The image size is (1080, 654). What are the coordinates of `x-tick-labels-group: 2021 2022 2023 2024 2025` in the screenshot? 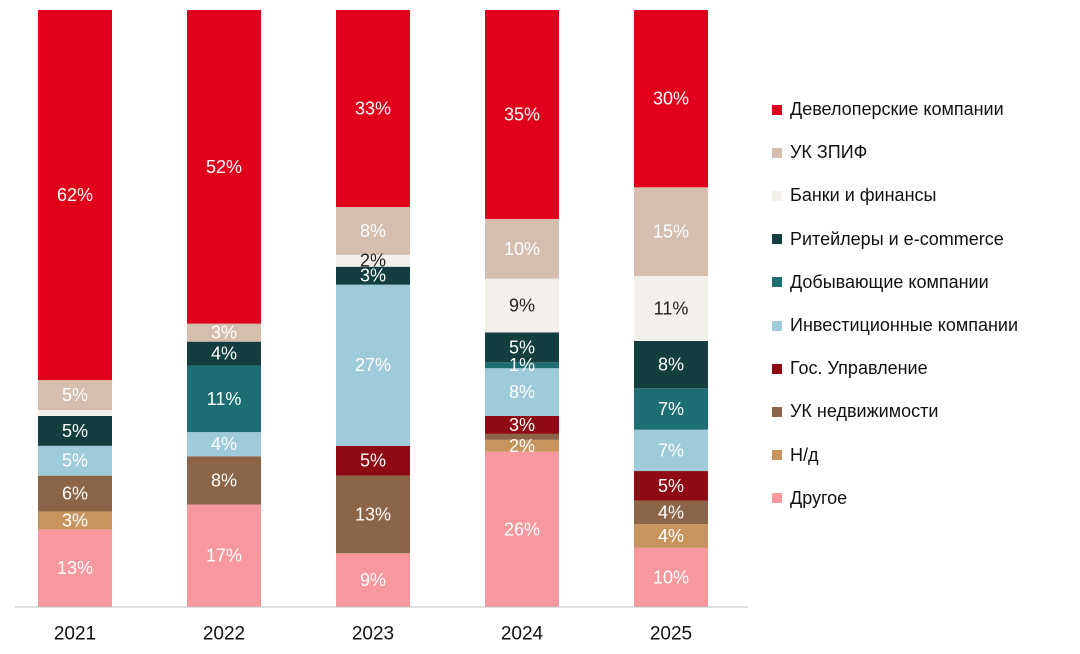 It's located at (373, 634).